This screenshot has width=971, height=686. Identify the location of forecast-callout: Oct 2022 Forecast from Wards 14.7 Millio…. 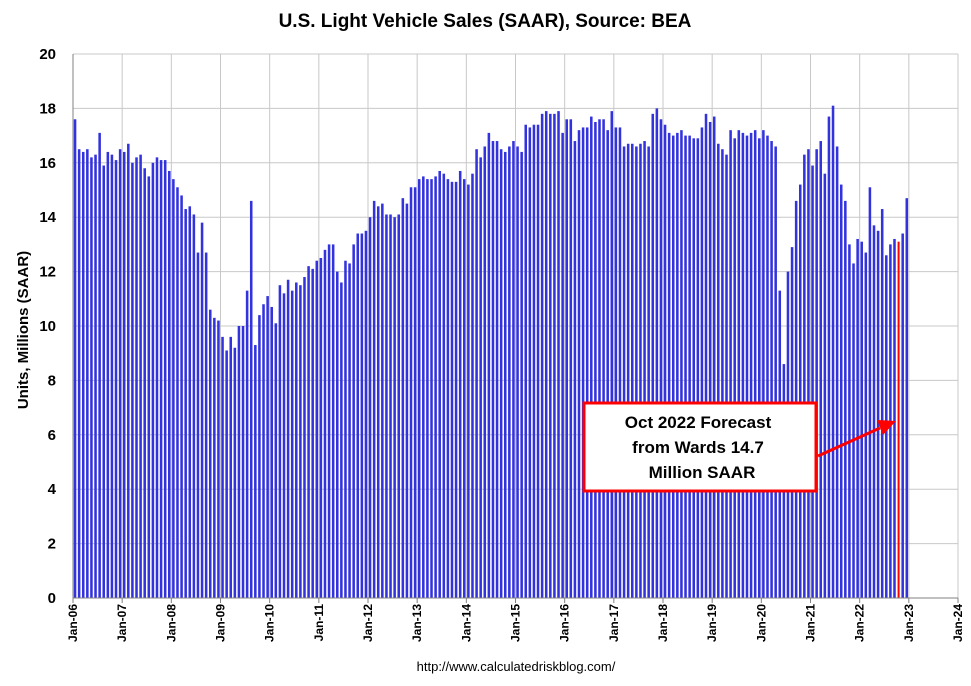
(739, 447).